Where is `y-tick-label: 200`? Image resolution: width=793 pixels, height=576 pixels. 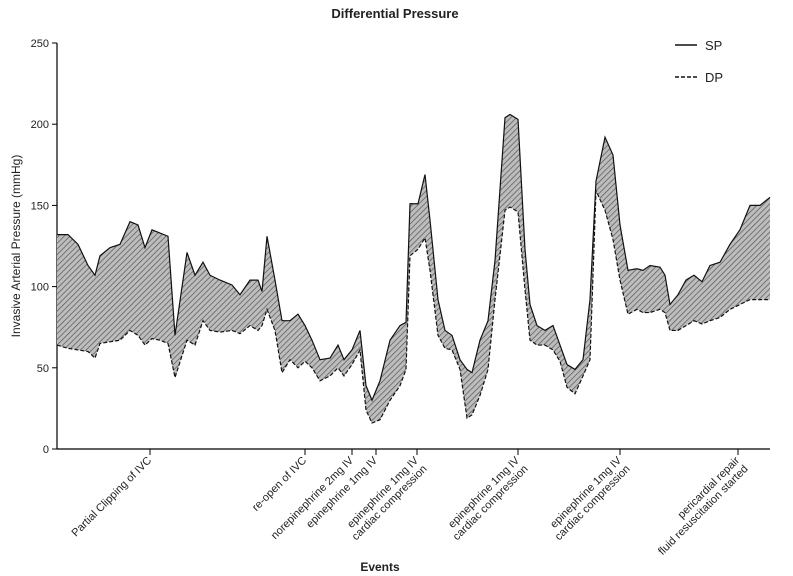 y-tick-label: 200 is located at coordinates (40, 125).